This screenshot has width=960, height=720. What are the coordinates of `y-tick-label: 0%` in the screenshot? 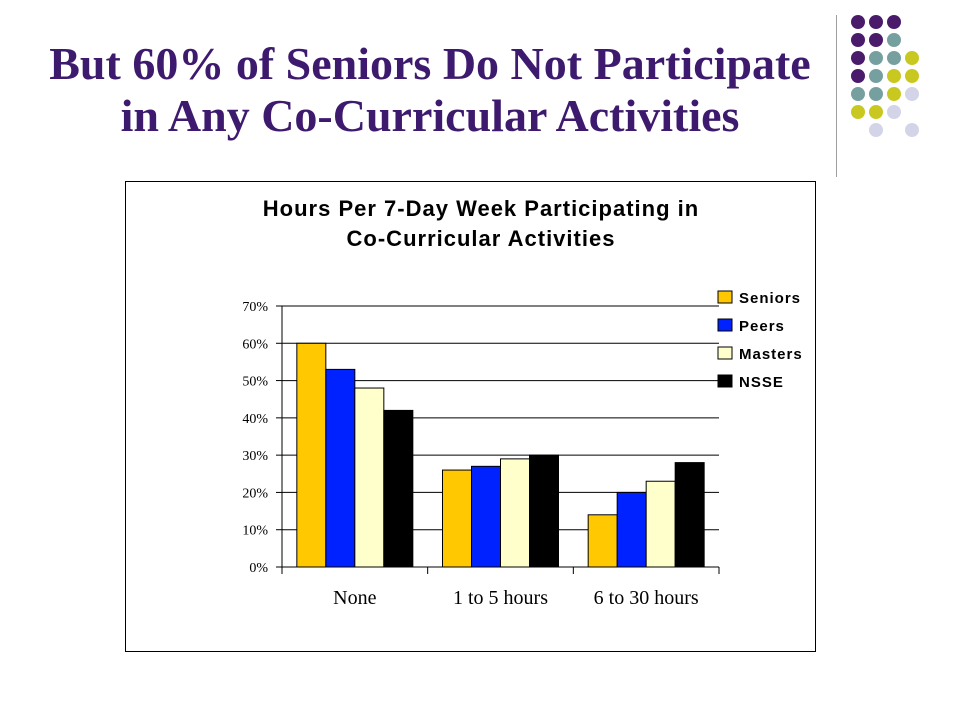 It's located at (258, 568).